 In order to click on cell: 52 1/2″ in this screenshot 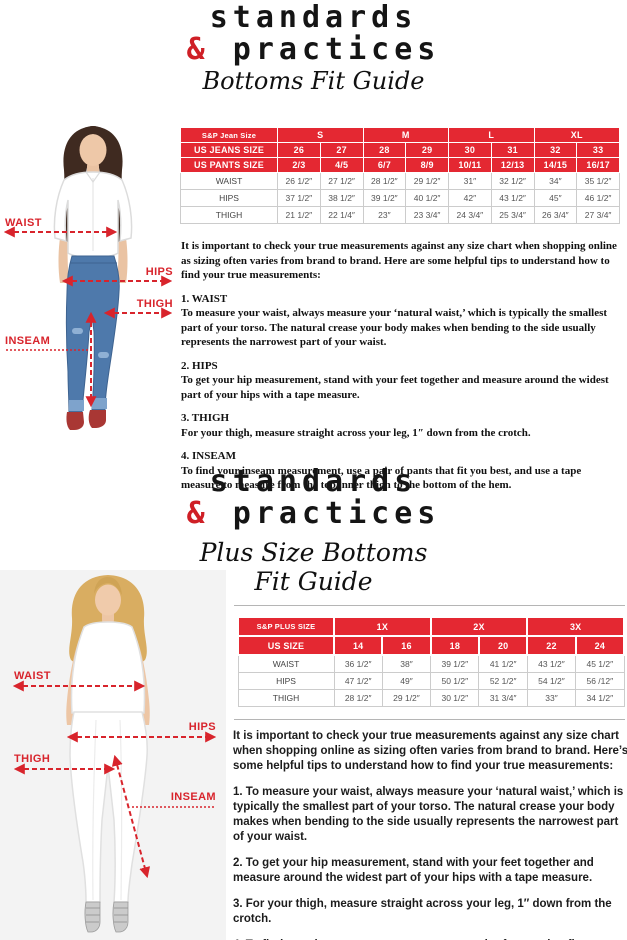, I will do `click(503, 680)`.